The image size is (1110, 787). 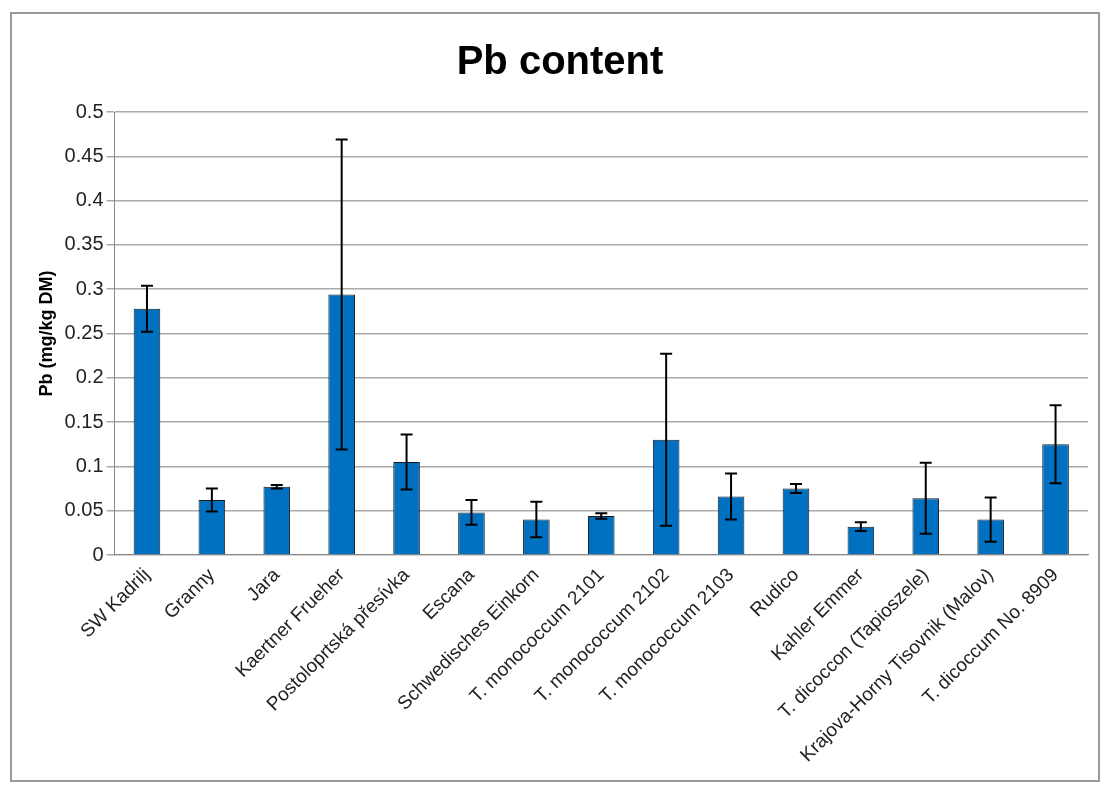 What do you see at coordinates (84, 509) in the screenshot?
I see `y-tick-label: 0.05` at bounding box center [84, 509].